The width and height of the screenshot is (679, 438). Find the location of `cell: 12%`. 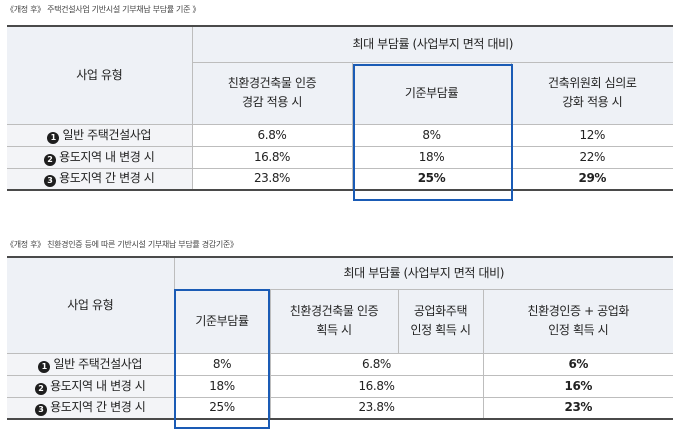

cell: 12% is located at coordinates (592, 135).